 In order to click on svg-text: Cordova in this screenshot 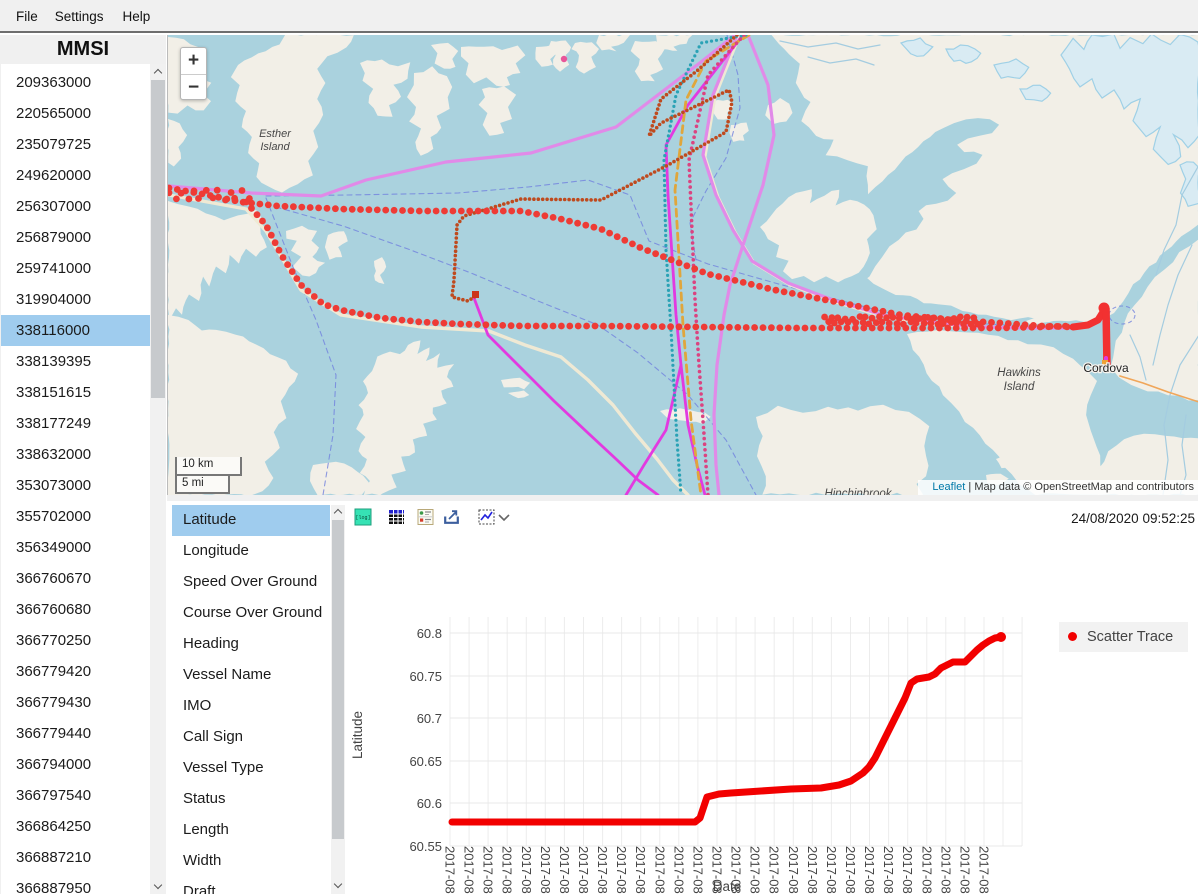, I will do `click(1106, 368)`.